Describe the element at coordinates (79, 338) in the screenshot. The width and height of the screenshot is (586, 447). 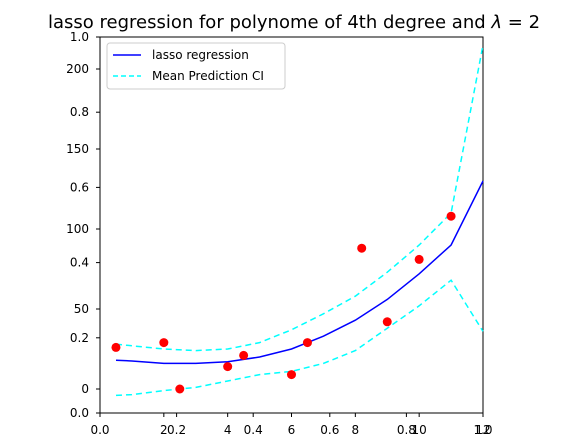
I see `outer-y-tick-label: 0.2` at that location.